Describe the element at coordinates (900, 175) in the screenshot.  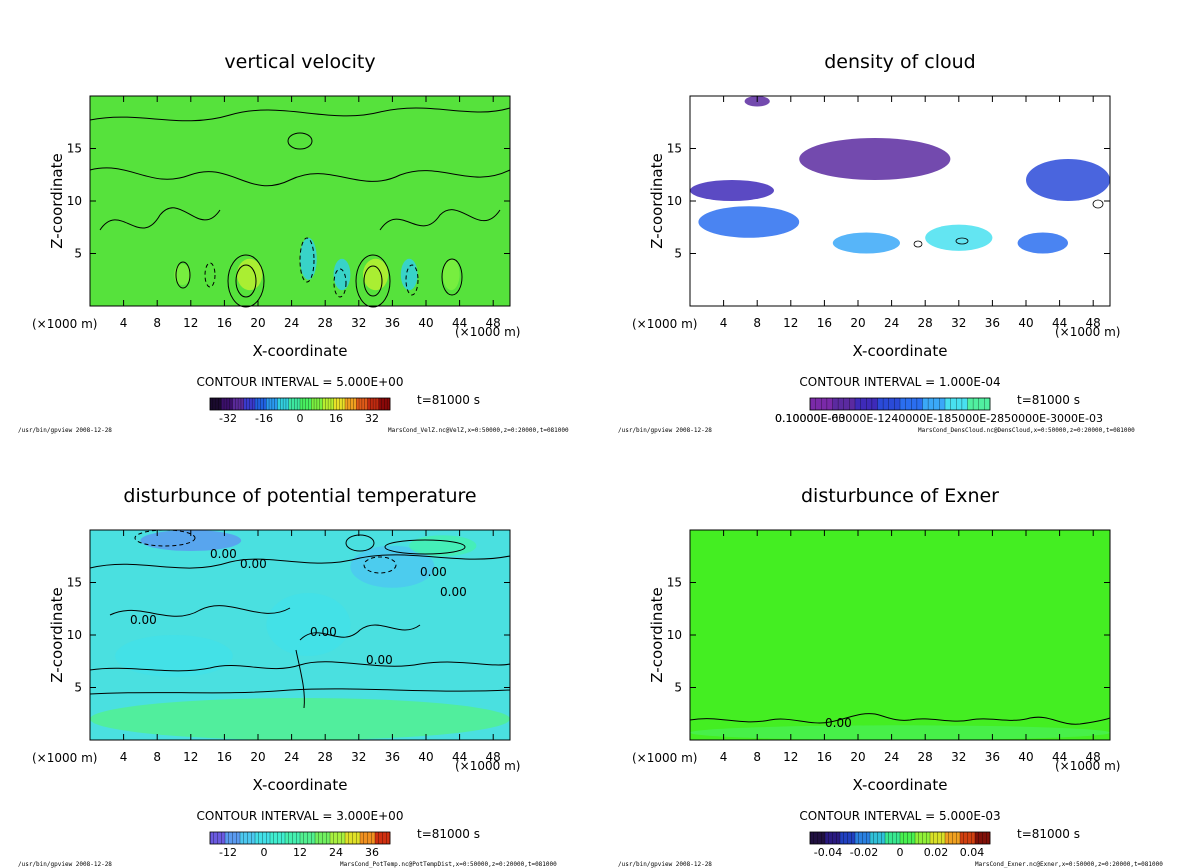
I see `field-cells` at that location.